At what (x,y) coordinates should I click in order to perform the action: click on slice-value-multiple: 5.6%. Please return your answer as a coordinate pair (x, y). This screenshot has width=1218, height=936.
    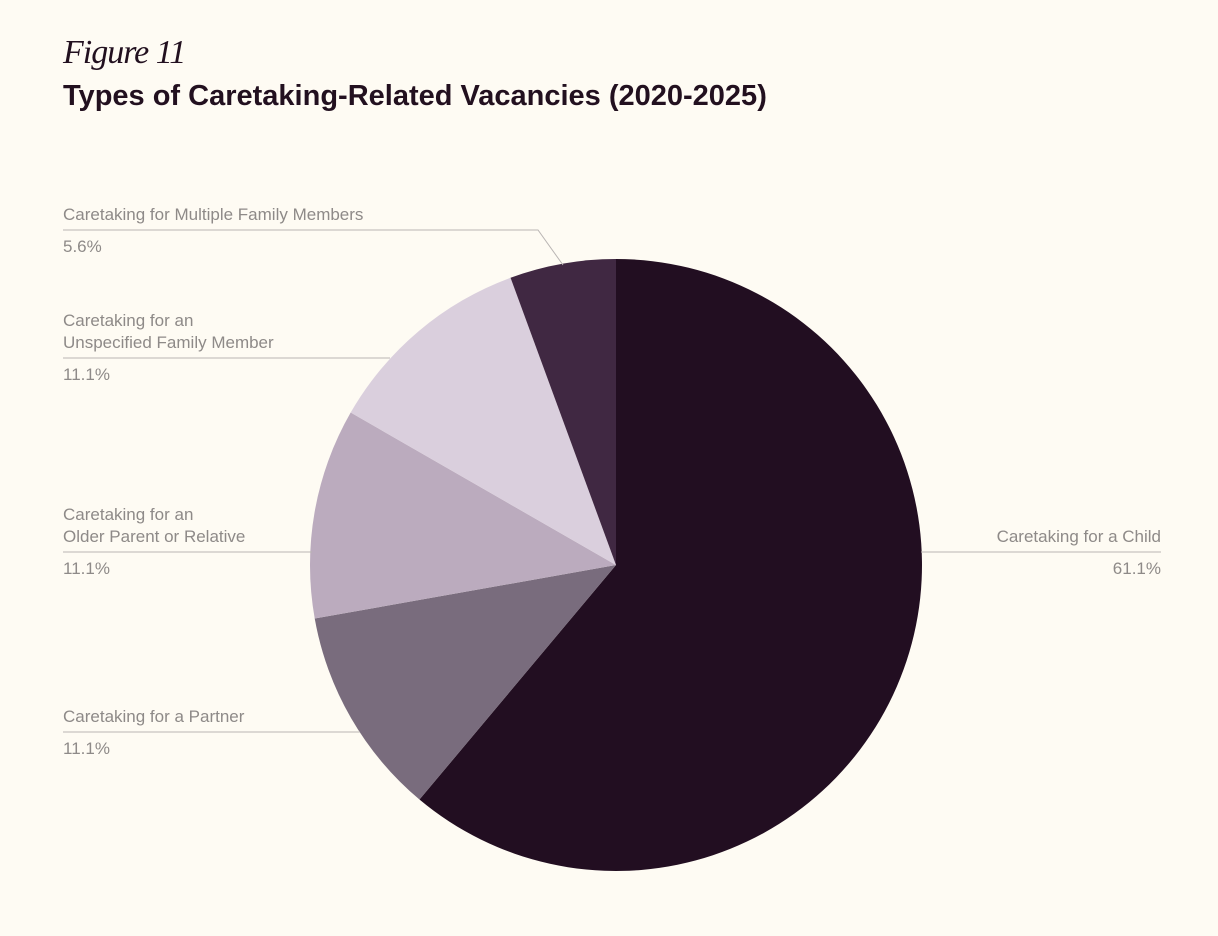
    Looking at the image, I should click on (82, 246).